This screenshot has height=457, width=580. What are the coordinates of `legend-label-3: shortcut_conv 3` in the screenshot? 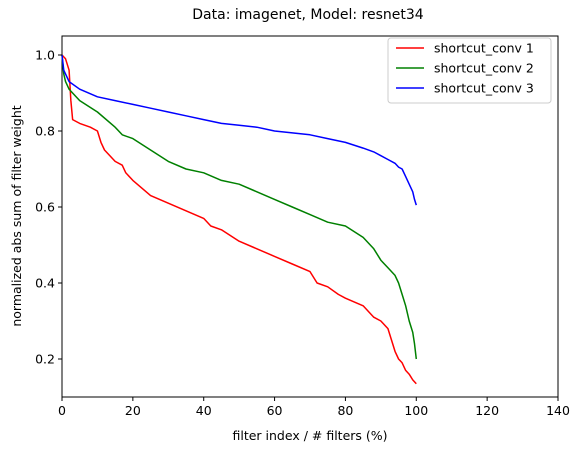 It's located at (484, 88).